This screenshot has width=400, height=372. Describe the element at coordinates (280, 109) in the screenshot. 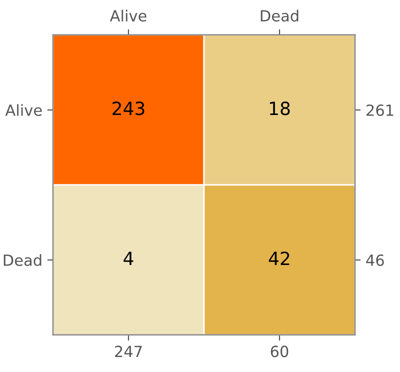

I see `data-label: 18` at that location.